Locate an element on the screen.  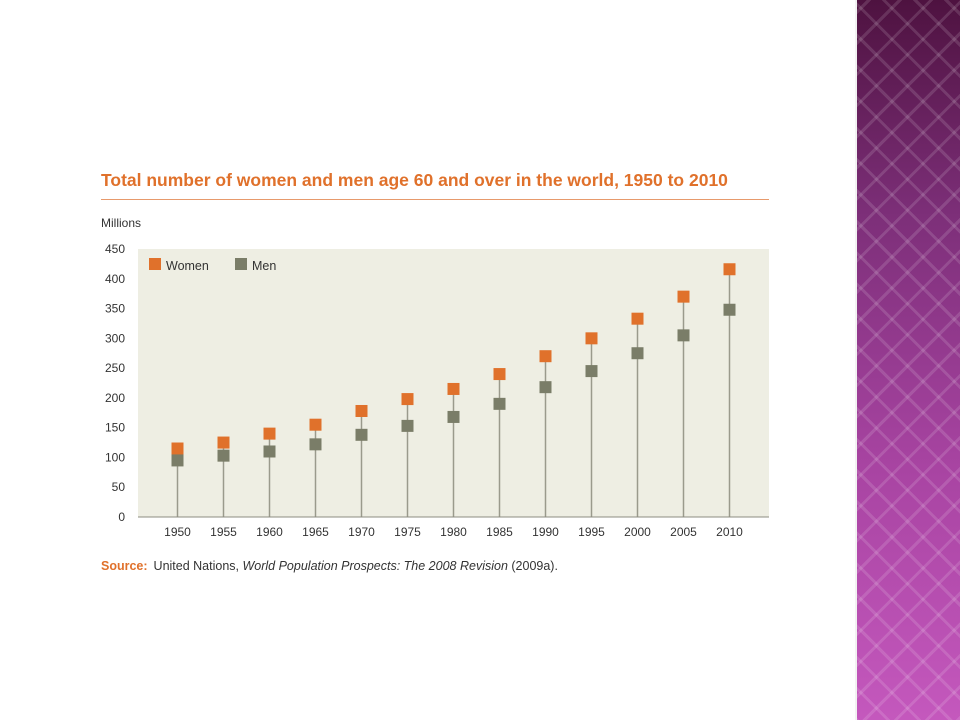
x-tick-label: 1975 is located at coordinates (407, 532).